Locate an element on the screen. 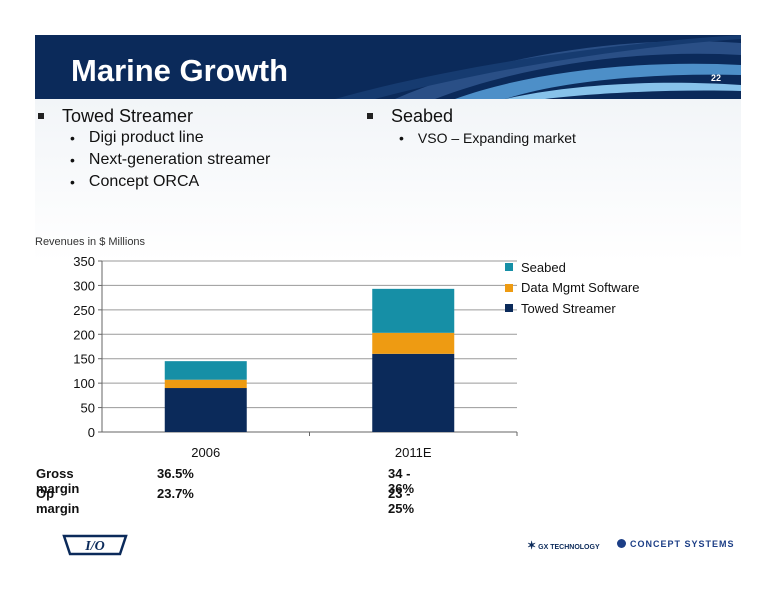 The width and height of the screenshot is (776, 600). metric-label: Gross margin is located at coordinates (58, 481).